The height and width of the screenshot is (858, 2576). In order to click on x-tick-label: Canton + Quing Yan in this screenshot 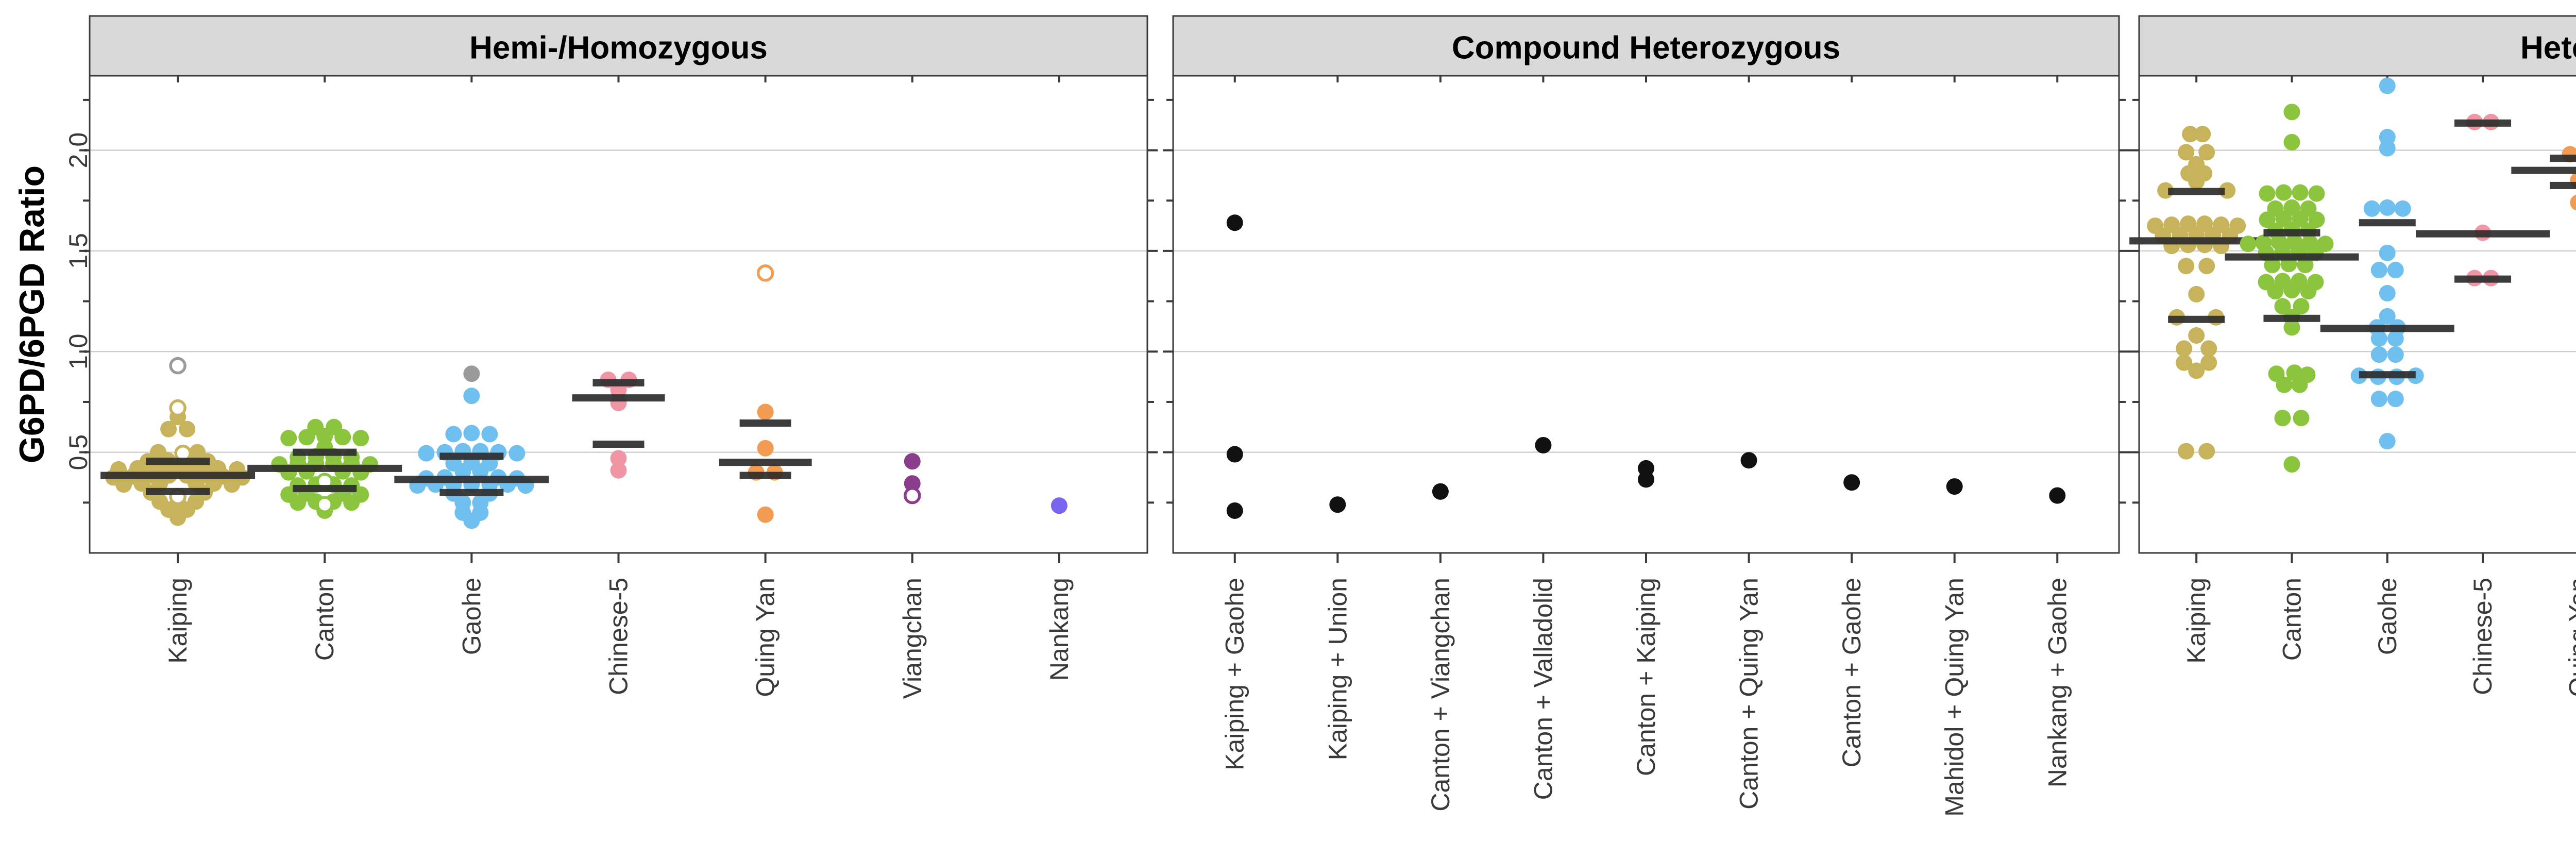, I will do `click(1749, 694)`.